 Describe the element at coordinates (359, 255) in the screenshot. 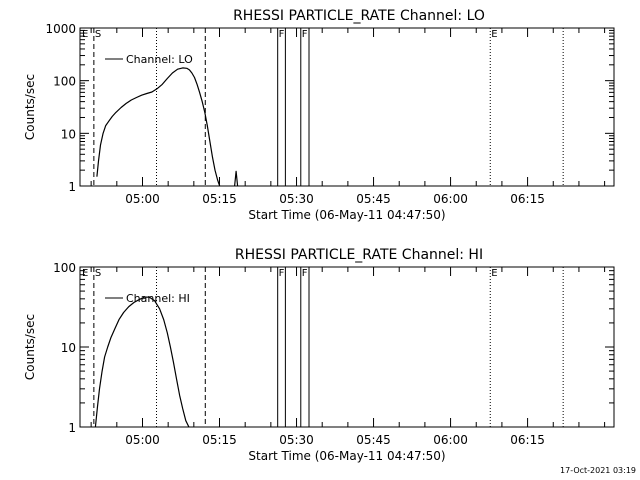

I see `chart-title: RHESSI PARTICLE_RATE Channel: HI` at that location.